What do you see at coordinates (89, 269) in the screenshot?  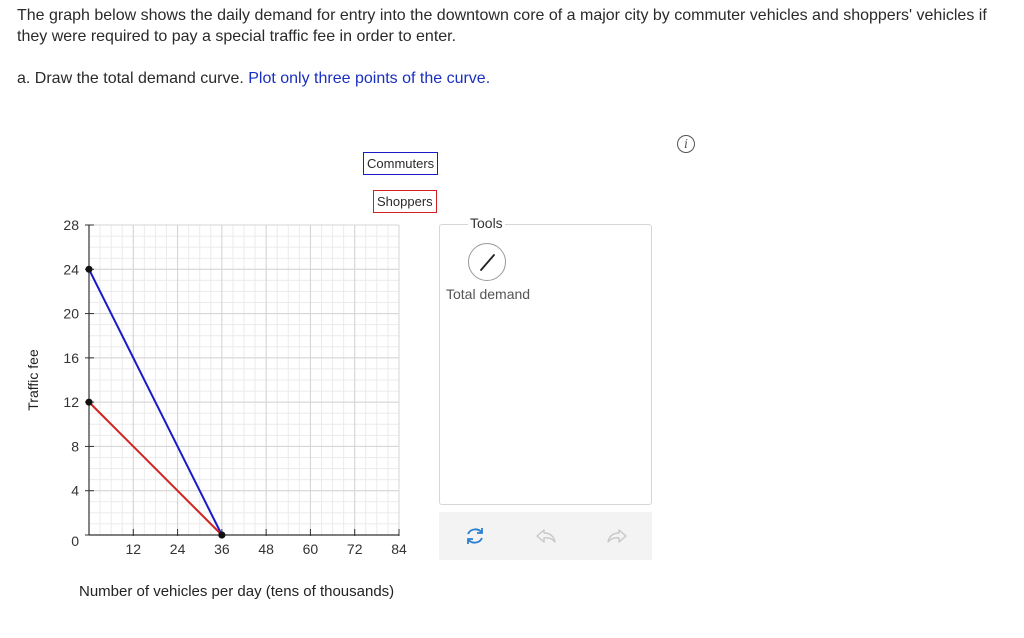 I see `series-point-commuters` at bounding box center [89, 269].